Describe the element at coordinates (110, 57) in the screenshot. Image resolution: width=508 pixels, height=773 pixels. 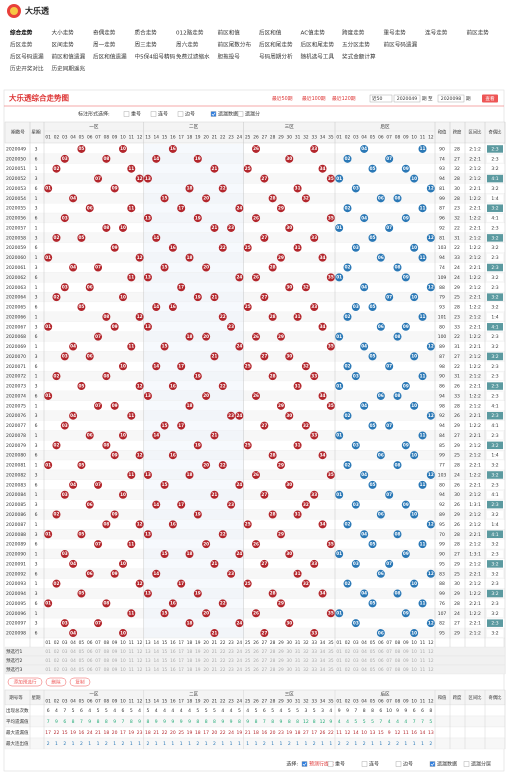
I see `nav-link: 后区和值遗漏` at that location.